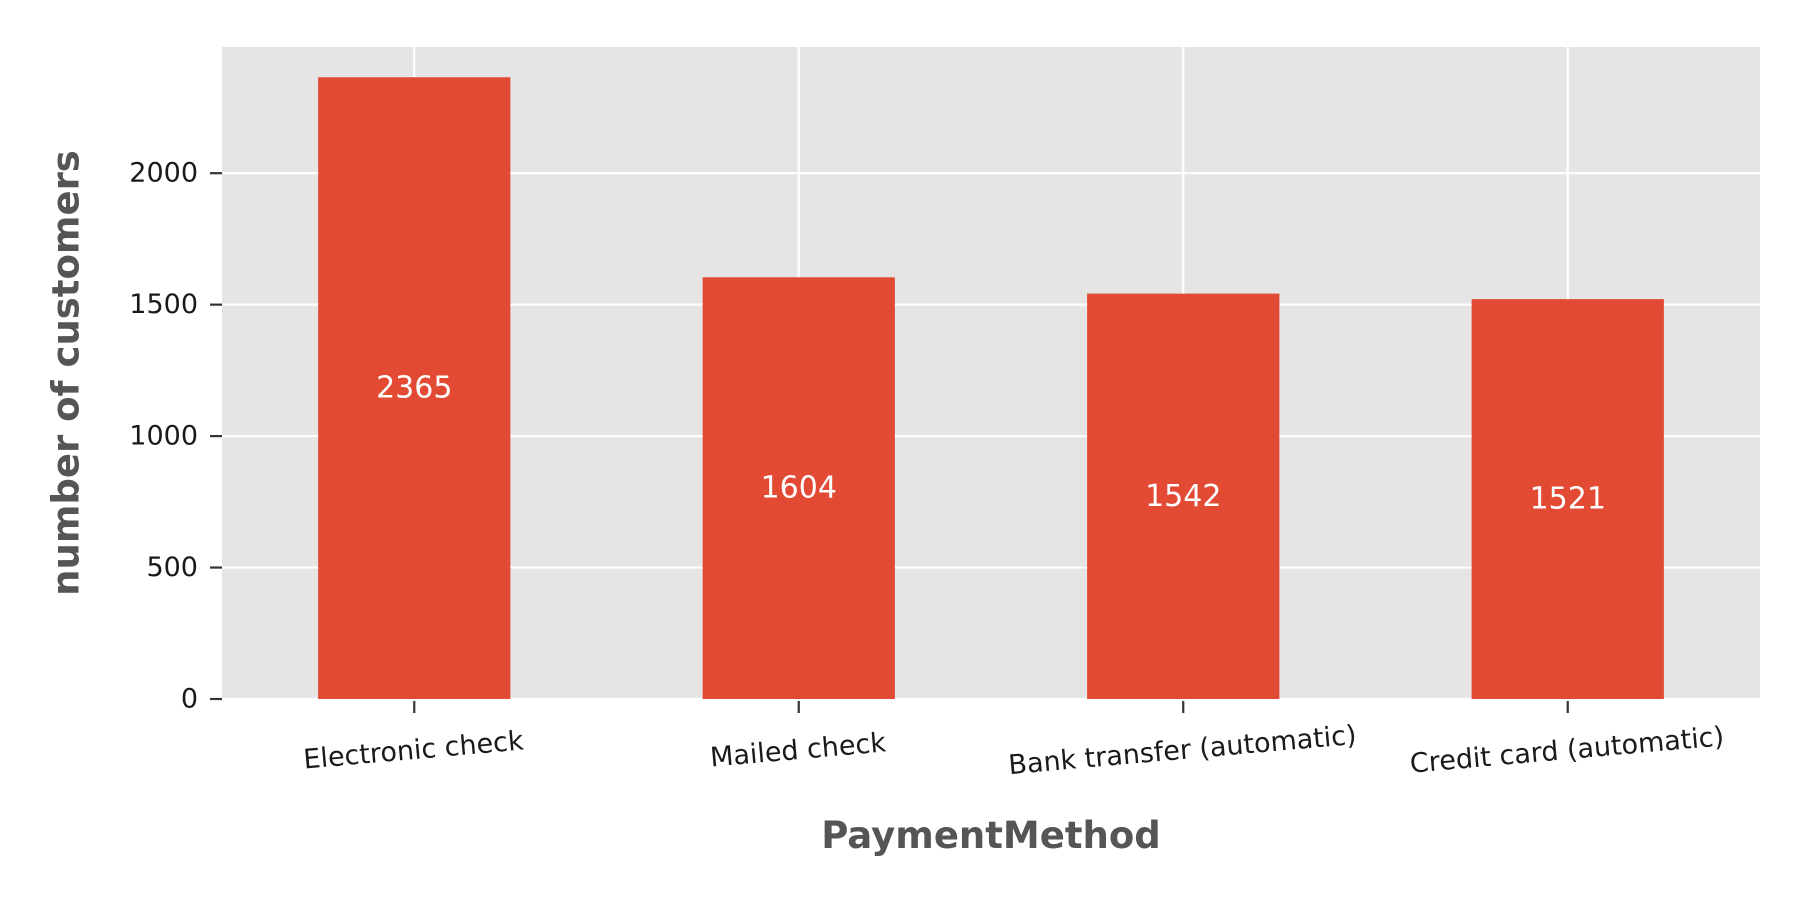  I want to click on bar-value-label: 1542, so click(1183, 496).